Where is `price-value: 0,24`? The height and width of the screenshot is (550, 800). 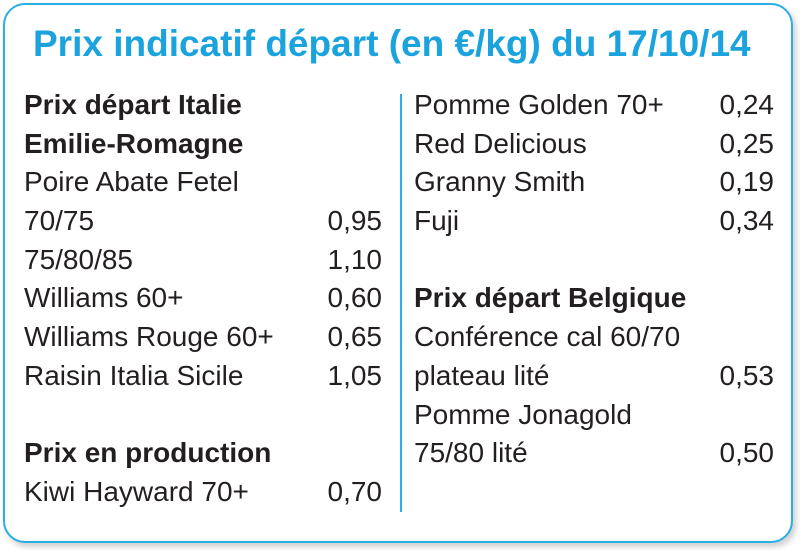
price-value: 0,24 is located at coordinates (747, 104).